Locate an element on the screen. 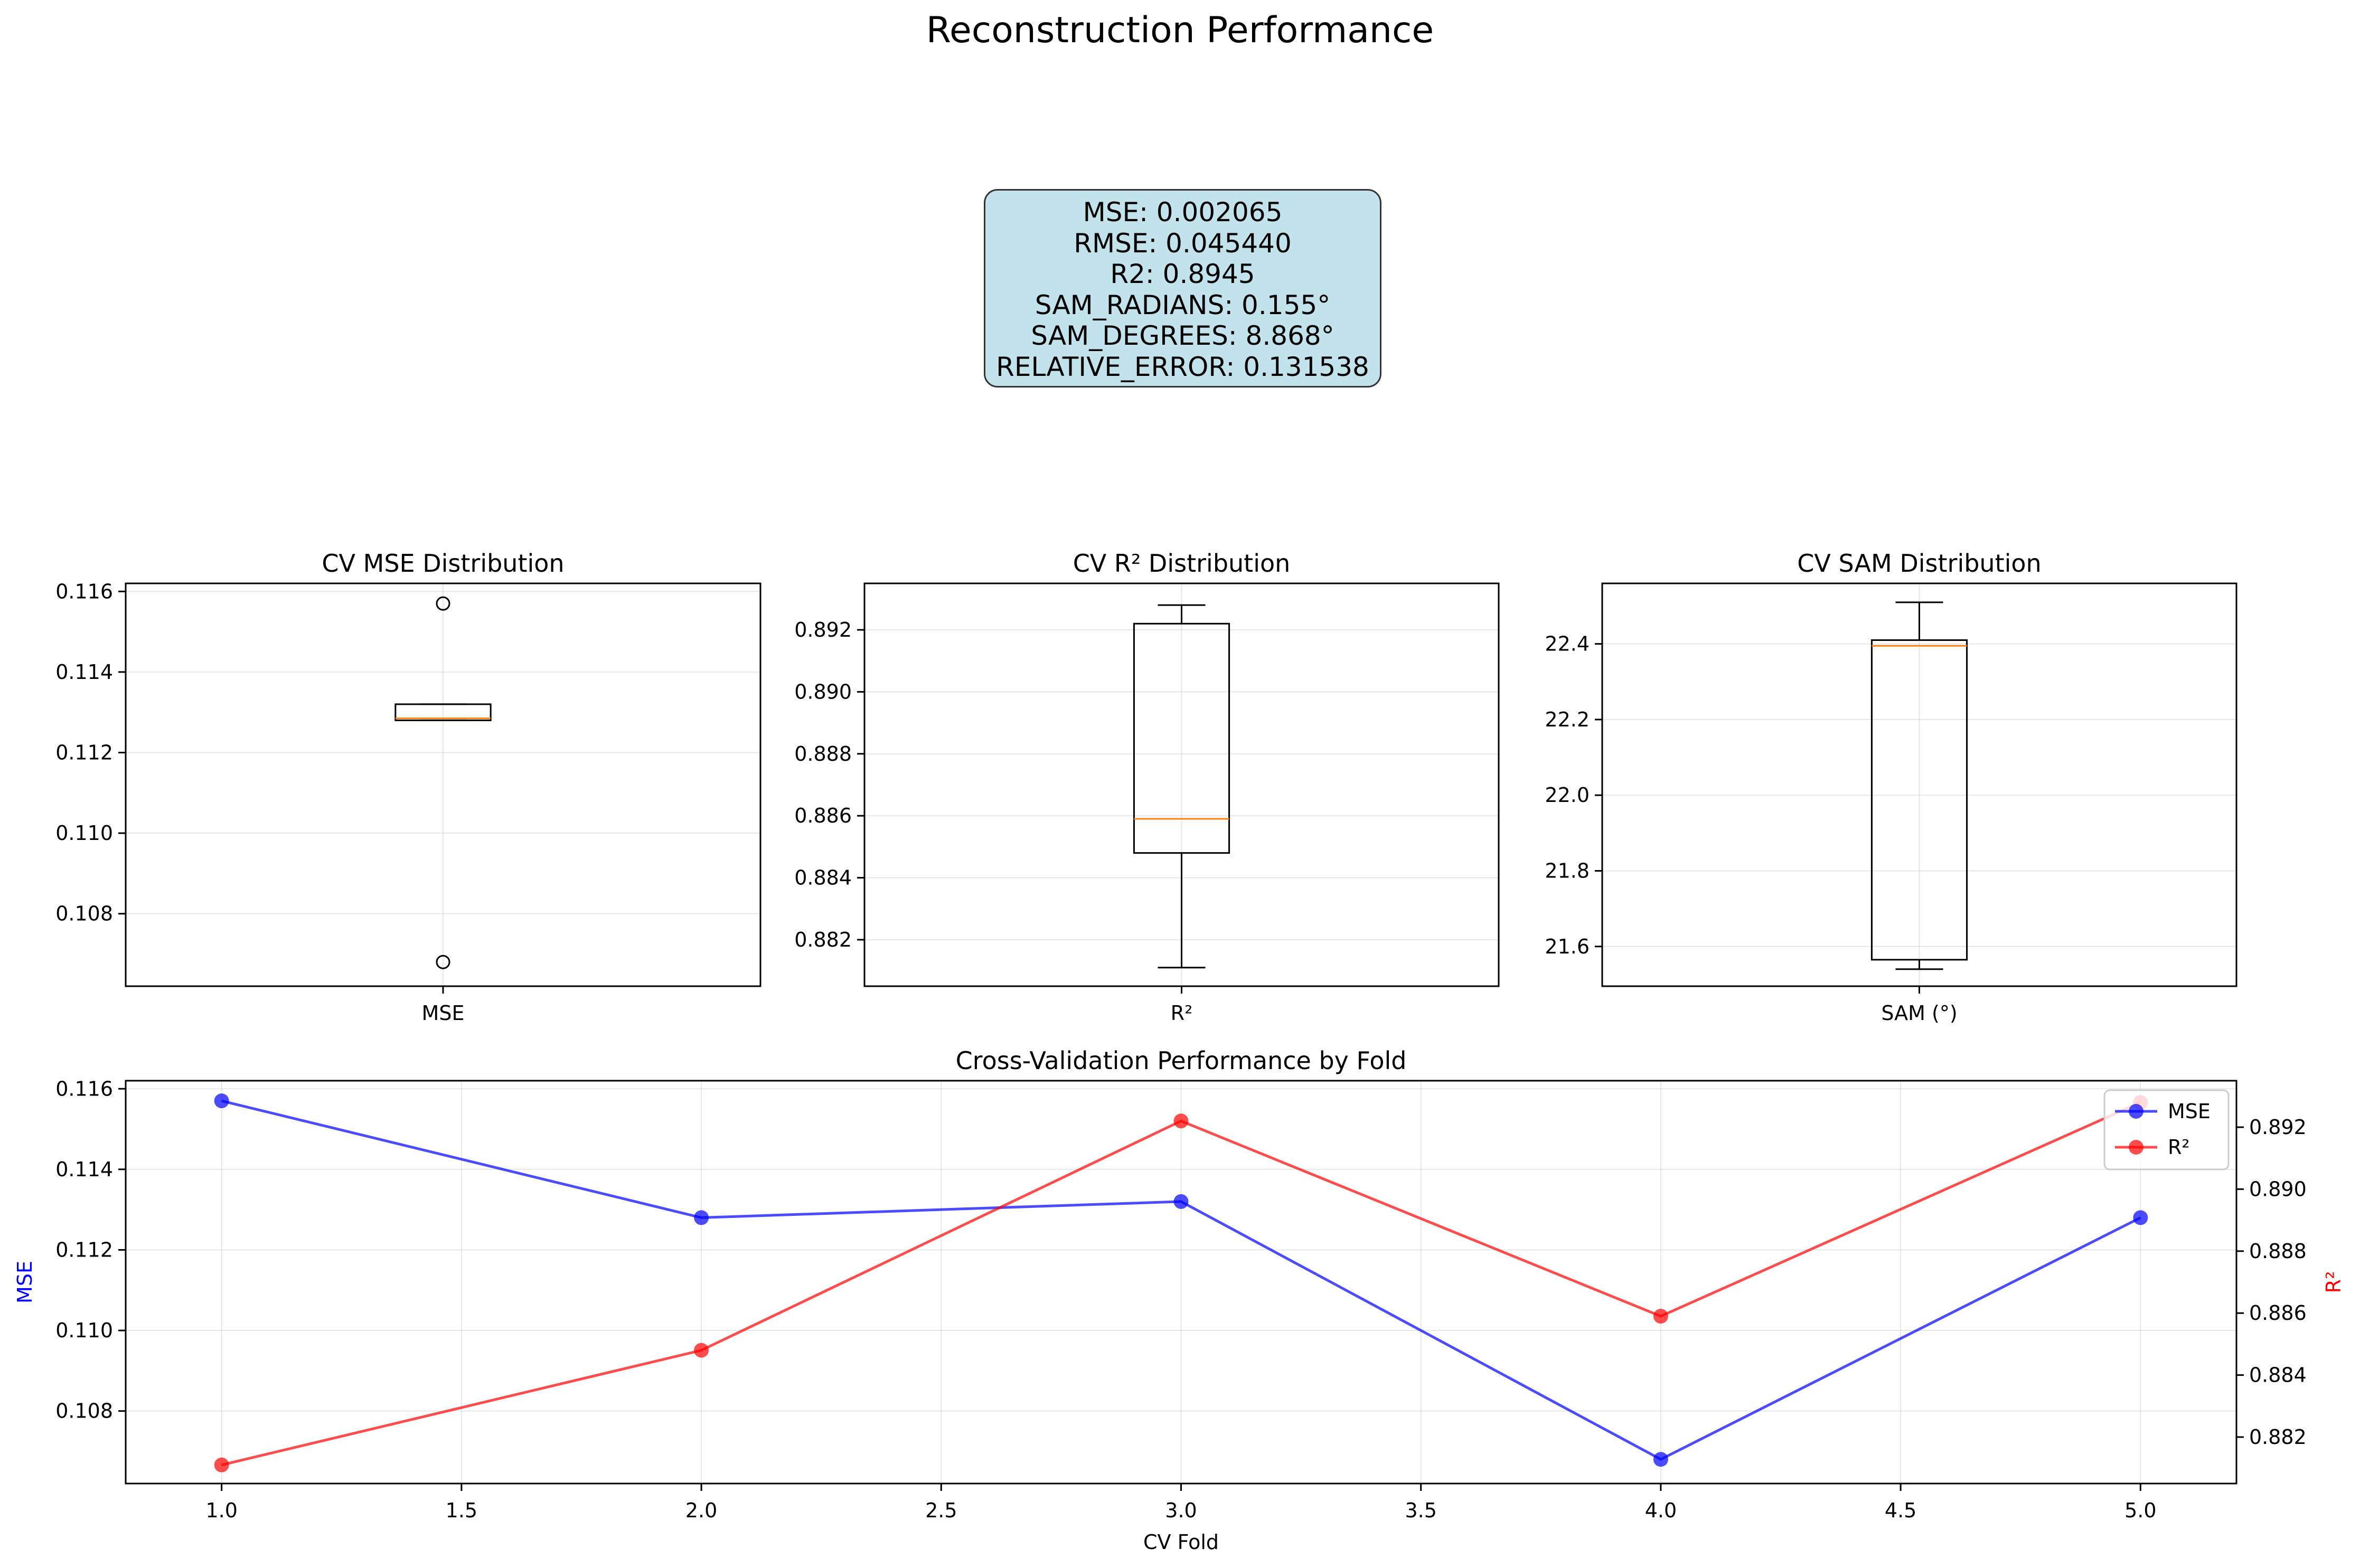 The image size is (2360, 1568). legend: MSE R² is located at coordinates (2166, 1129).